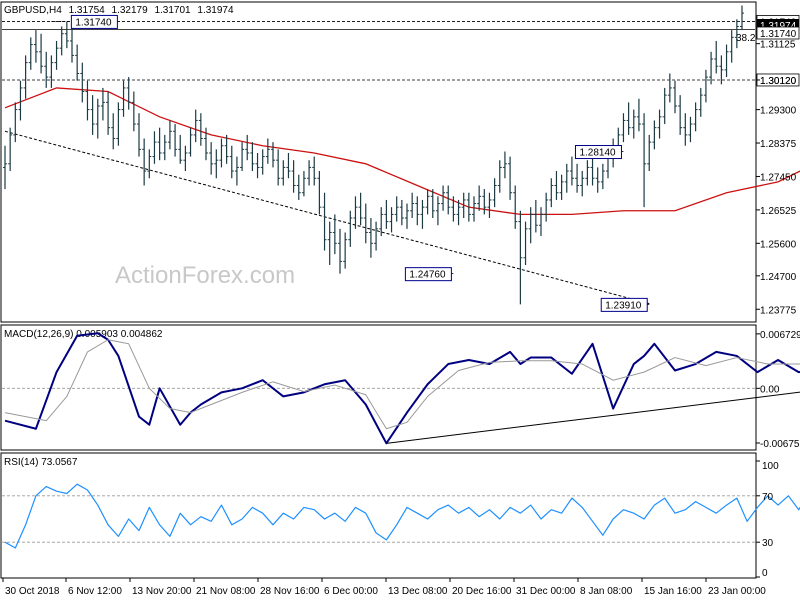  What do you see at coordinates (593, 417) in the screenshot?
I see `macd-trend-line` at bounding box center [593, 417].